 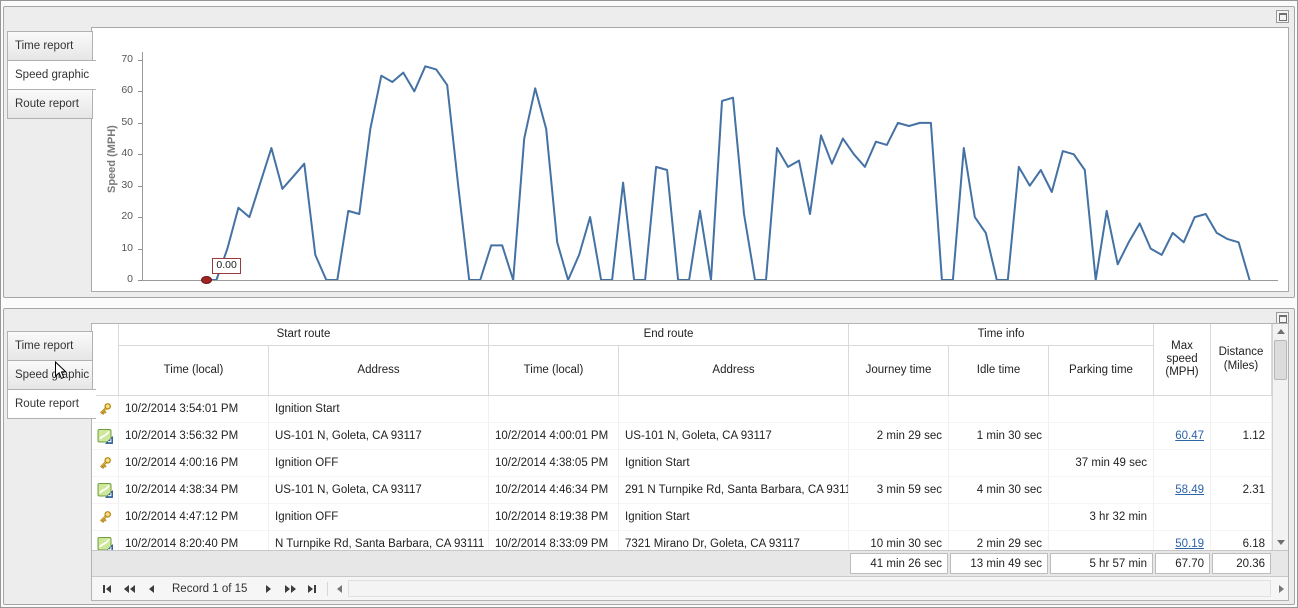 What do you see at coordinates (1182, 490) in the screenshot?
I see `max-speed-link: 58.49` at bounding box center [1182, 490].